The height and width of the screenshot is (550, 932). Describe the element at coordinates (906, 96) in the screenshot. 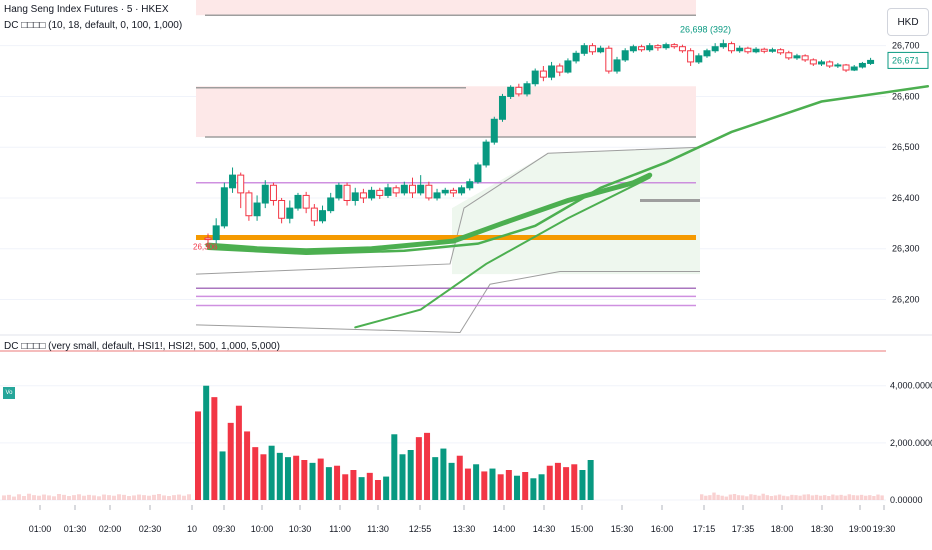

I see `price-tick-label: 26,600` at that location.